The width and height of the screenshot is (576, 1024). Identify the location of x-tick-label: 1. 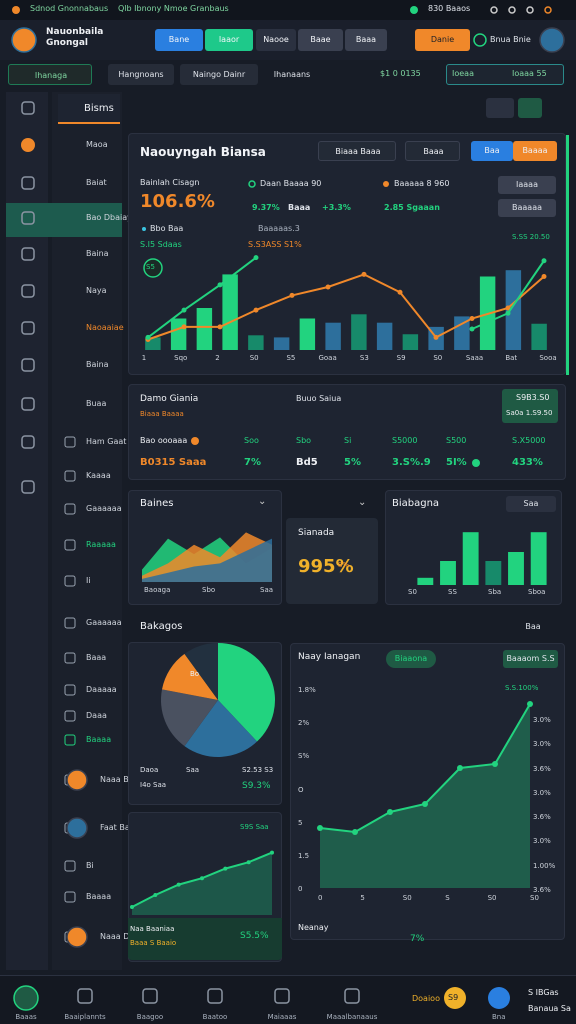
(144, 358).